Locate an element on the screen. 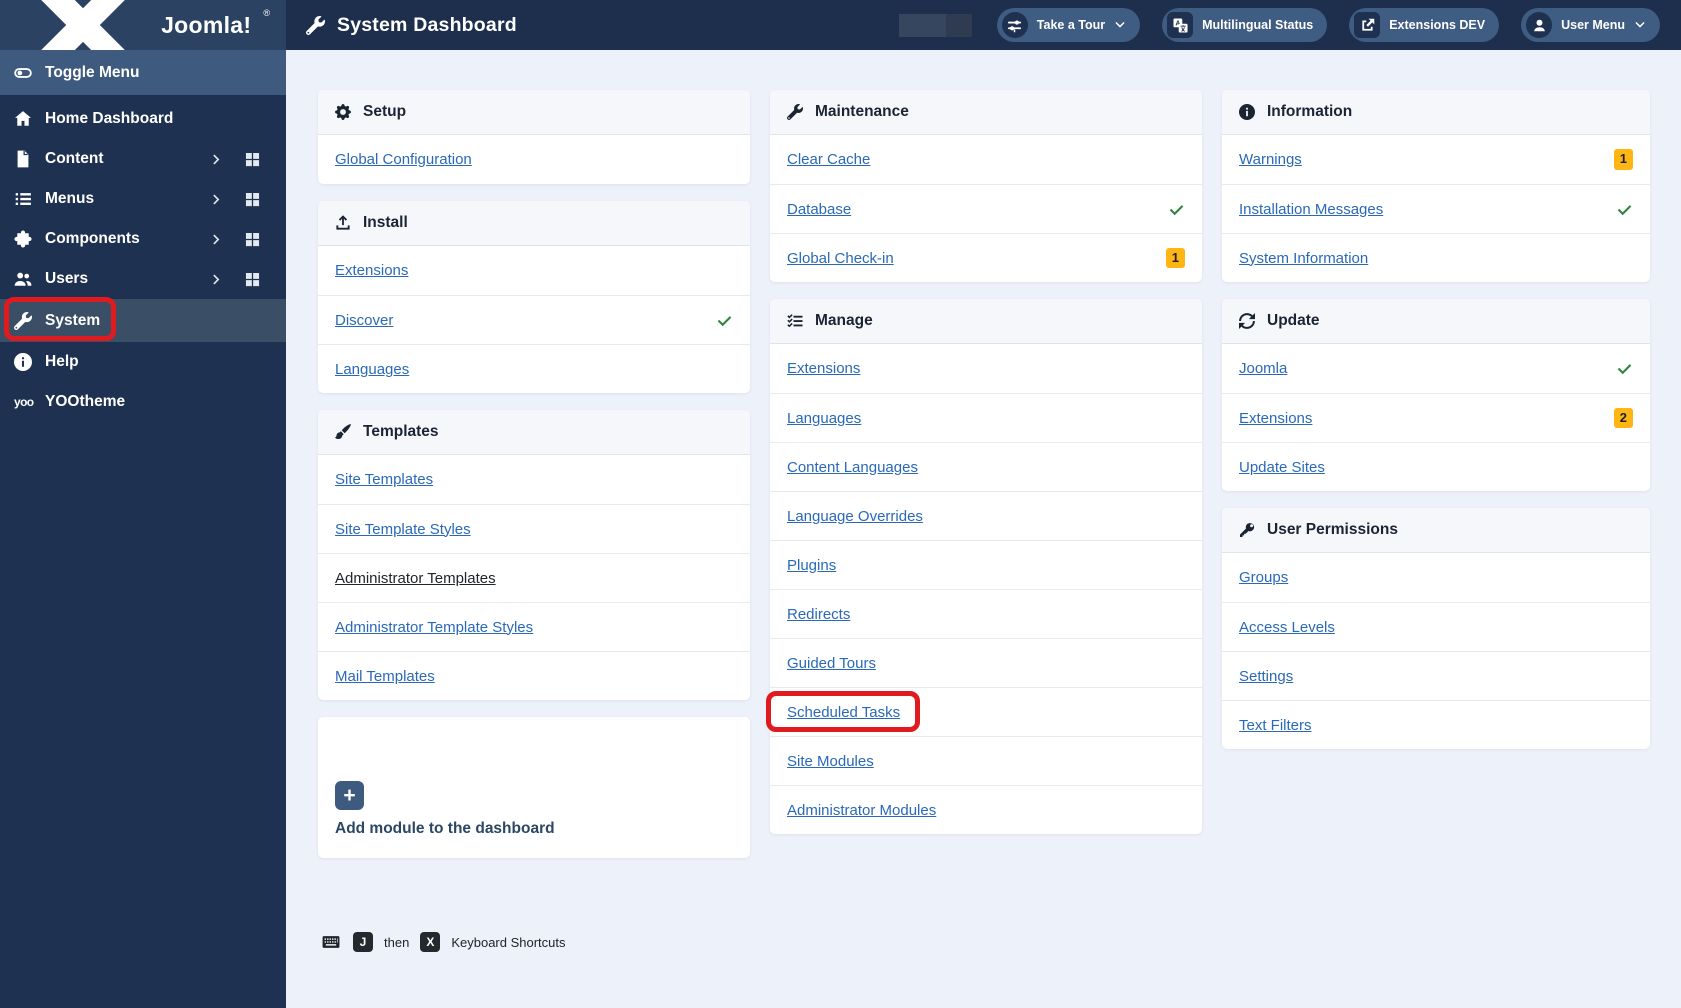  check-icon is located at coordinates (724, 320).